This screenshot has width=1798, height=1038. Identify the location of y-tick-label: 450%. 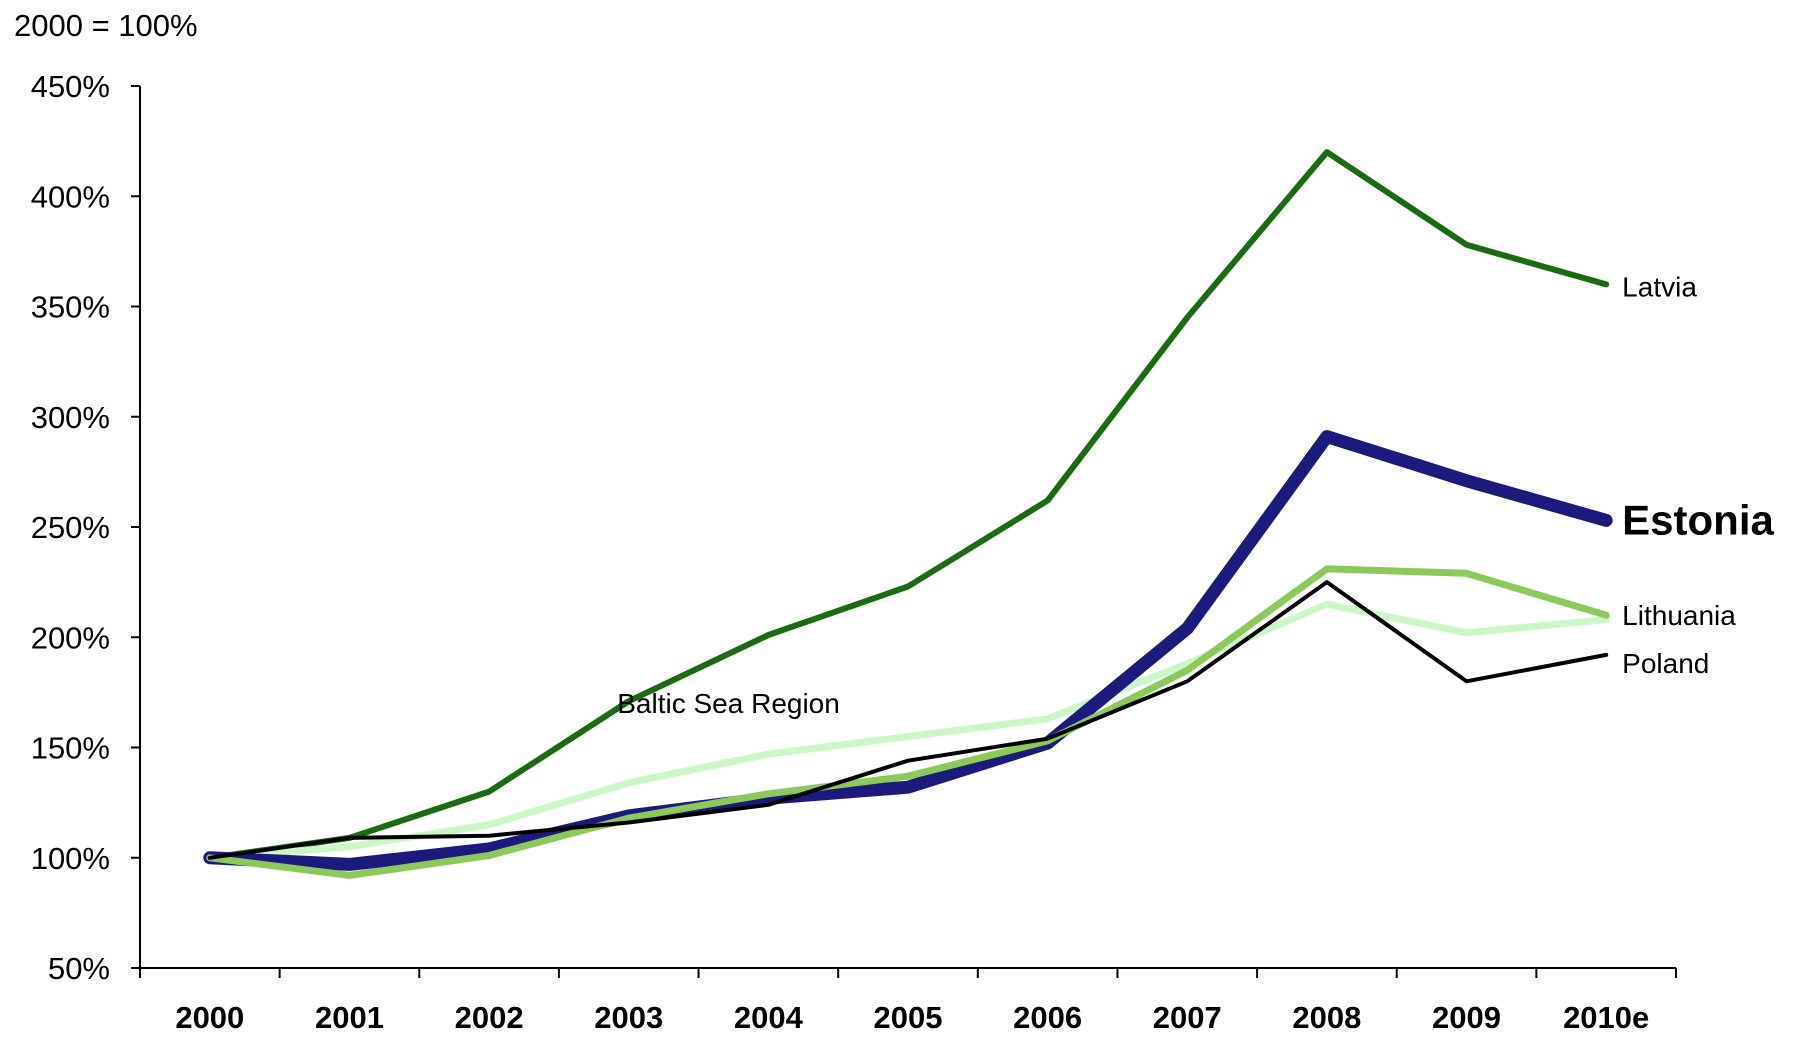
(70, 86).